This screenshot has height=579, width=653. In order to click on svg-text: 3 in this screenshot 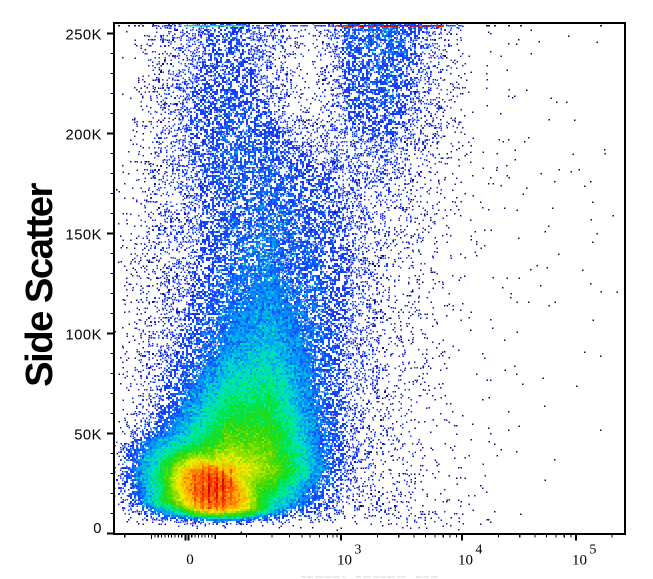, I will do `click(357, 549)`.